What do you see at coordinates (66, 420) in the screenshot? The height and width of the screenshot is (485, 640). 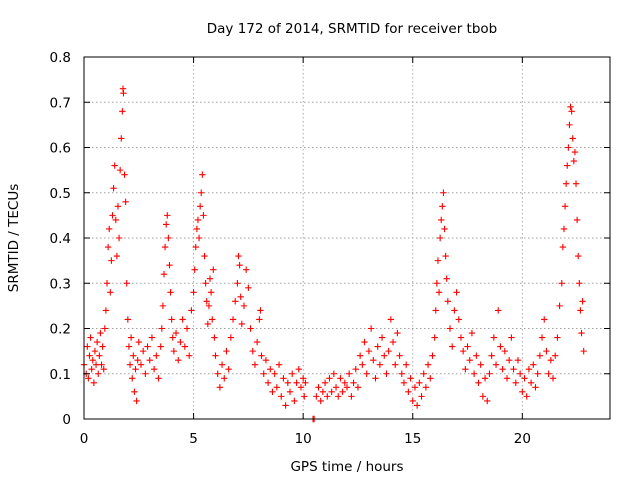 I see `y-tick-label: 0` at bounding box center [66, 420].